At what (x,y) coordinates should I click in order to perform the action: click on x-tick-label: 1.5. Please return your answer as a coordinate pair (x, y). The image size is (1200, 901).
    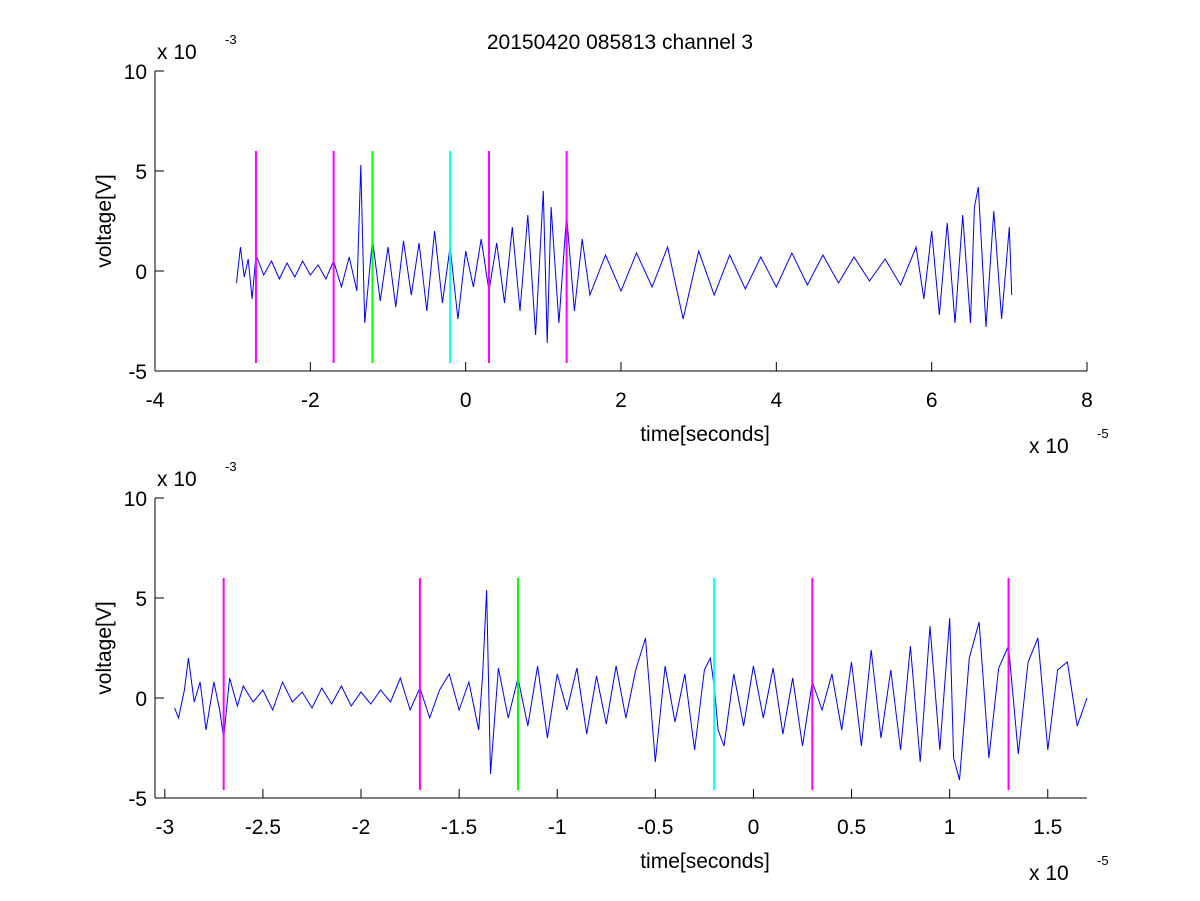
    Looking at the image, I should click on (1047, 827).